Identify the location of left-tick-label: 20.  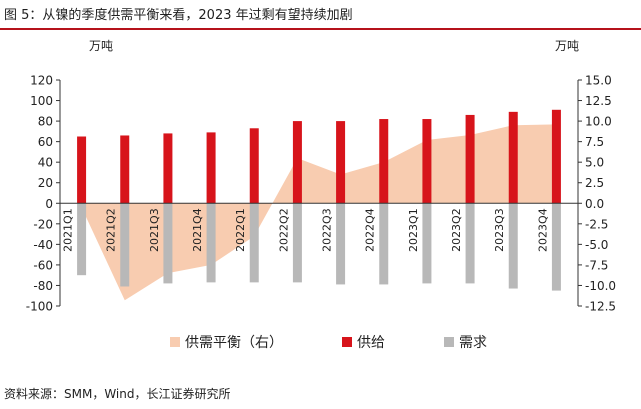
(45, 183).